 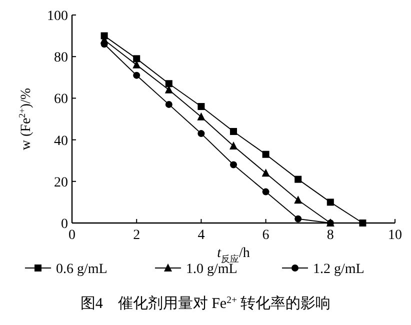 What do you see at coordinates (136, 235) in the screenshot?
I see `x-tick-label: 2` at bounding box center [136, 235].